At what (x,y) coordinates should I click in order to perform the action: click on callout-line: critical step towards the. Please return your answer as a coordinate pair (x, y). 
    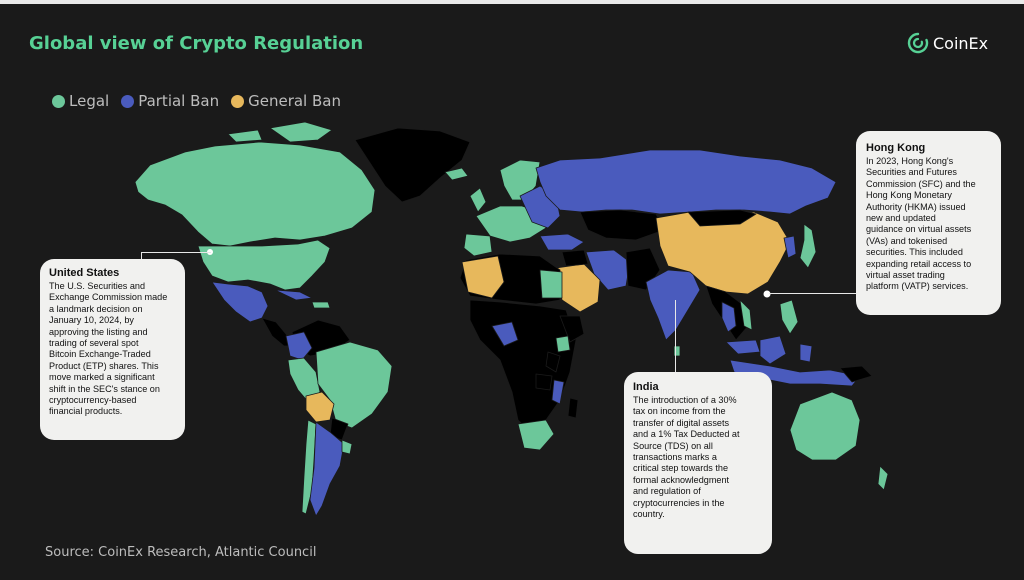
    Looking at the image, I should click on (681, 468).